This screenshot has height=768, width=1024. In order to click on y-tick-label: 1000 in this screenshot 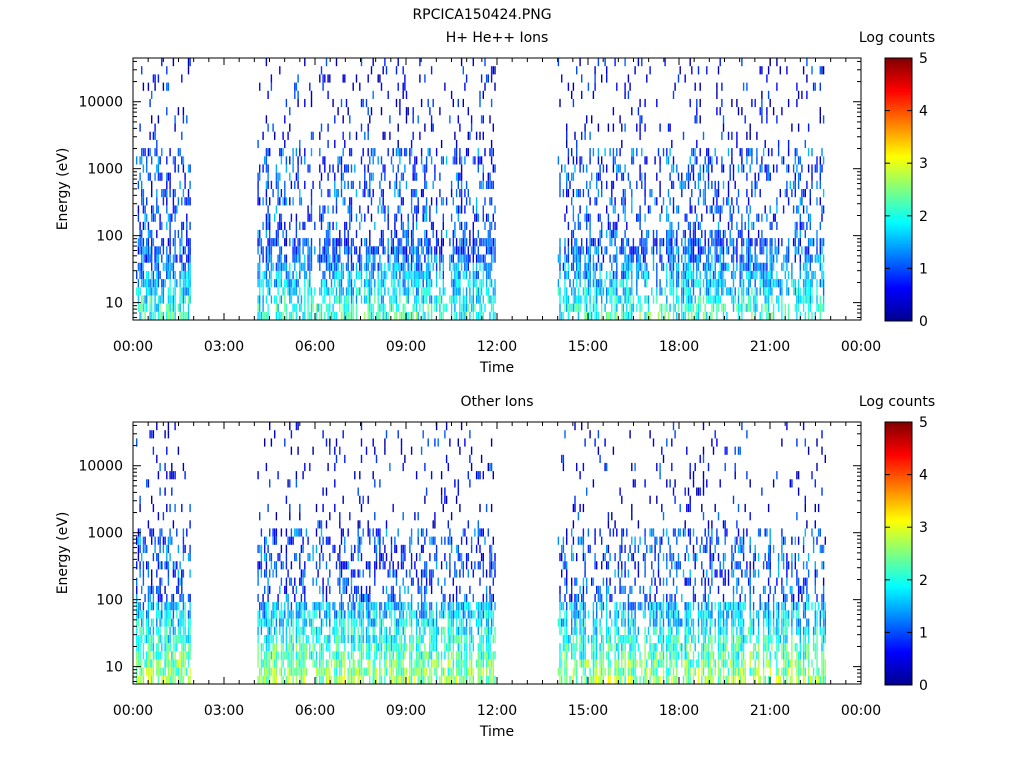, I will do `click(105, 170)`.